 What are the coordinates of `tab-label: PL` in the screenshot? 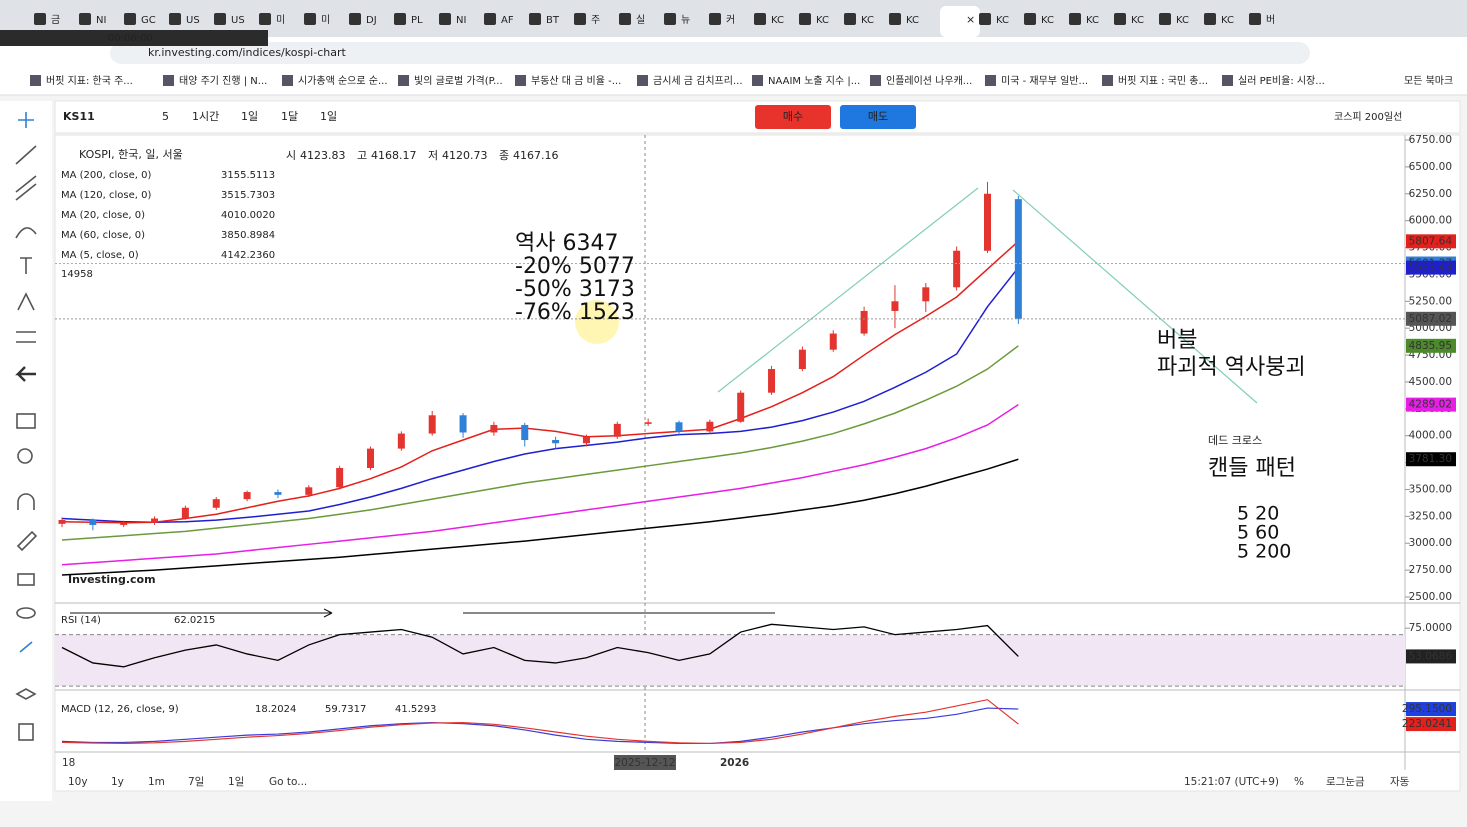 It's located at (417, 20).